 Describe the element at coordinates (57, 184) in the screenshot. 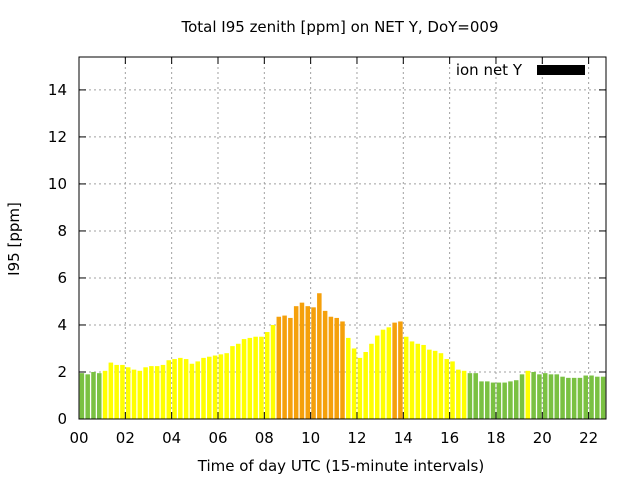

I see `y-tick-label: 10` at that location.